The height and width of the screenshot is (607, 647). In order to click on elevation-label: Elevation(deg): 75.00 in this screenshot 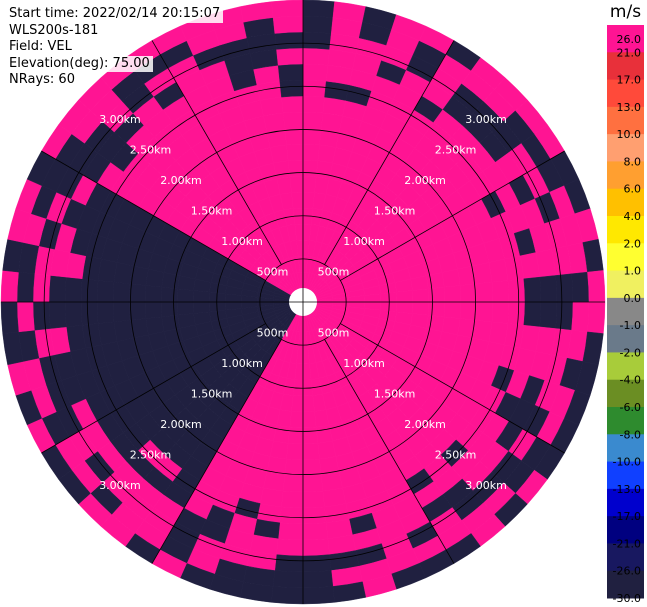, I will do `click(79, 63)`.